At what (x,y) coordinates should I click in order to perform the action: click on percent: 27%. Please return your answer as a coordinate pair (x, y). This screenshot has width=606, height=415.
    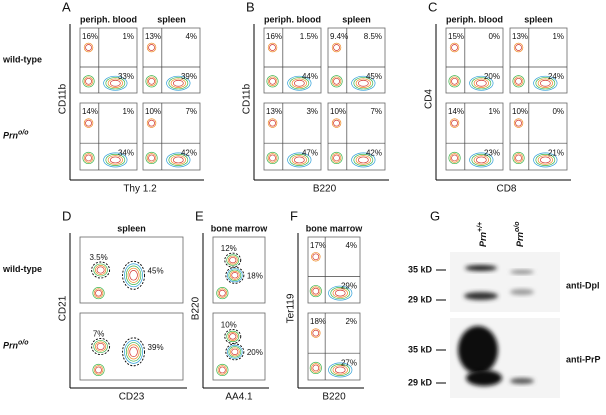
    Looking at the image, I should click on (349, 362).